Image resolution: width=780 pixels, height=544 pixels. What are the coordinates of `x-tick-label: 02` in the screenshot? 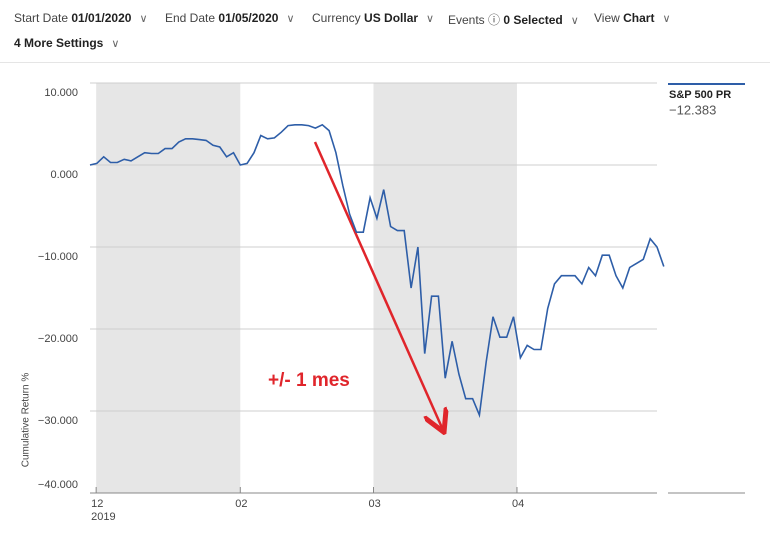 It's located at (241, 504).